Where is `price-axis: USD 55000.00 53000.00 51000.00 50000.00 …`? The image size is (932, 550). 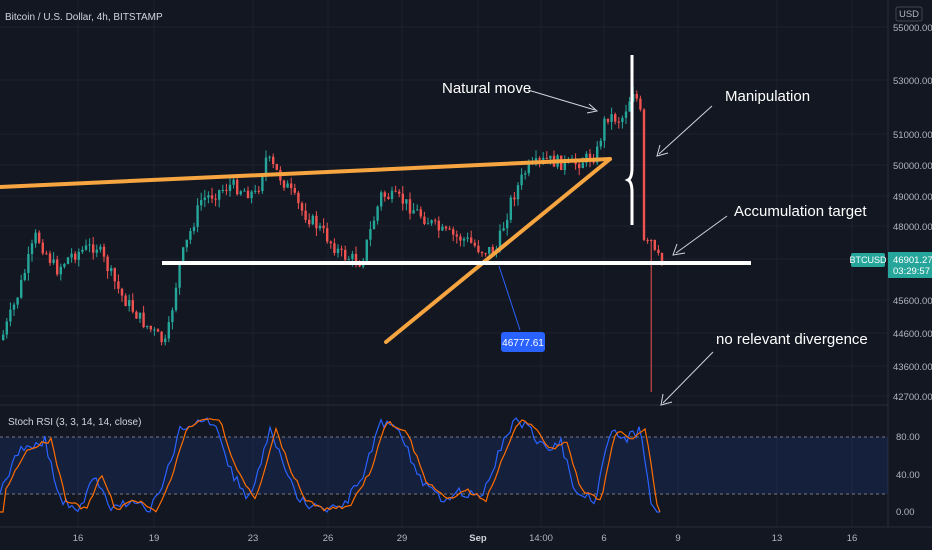
price-axis: USD 55000.00 53000.00 51000.00 50000.00 … is located at coordinates (890, 262).